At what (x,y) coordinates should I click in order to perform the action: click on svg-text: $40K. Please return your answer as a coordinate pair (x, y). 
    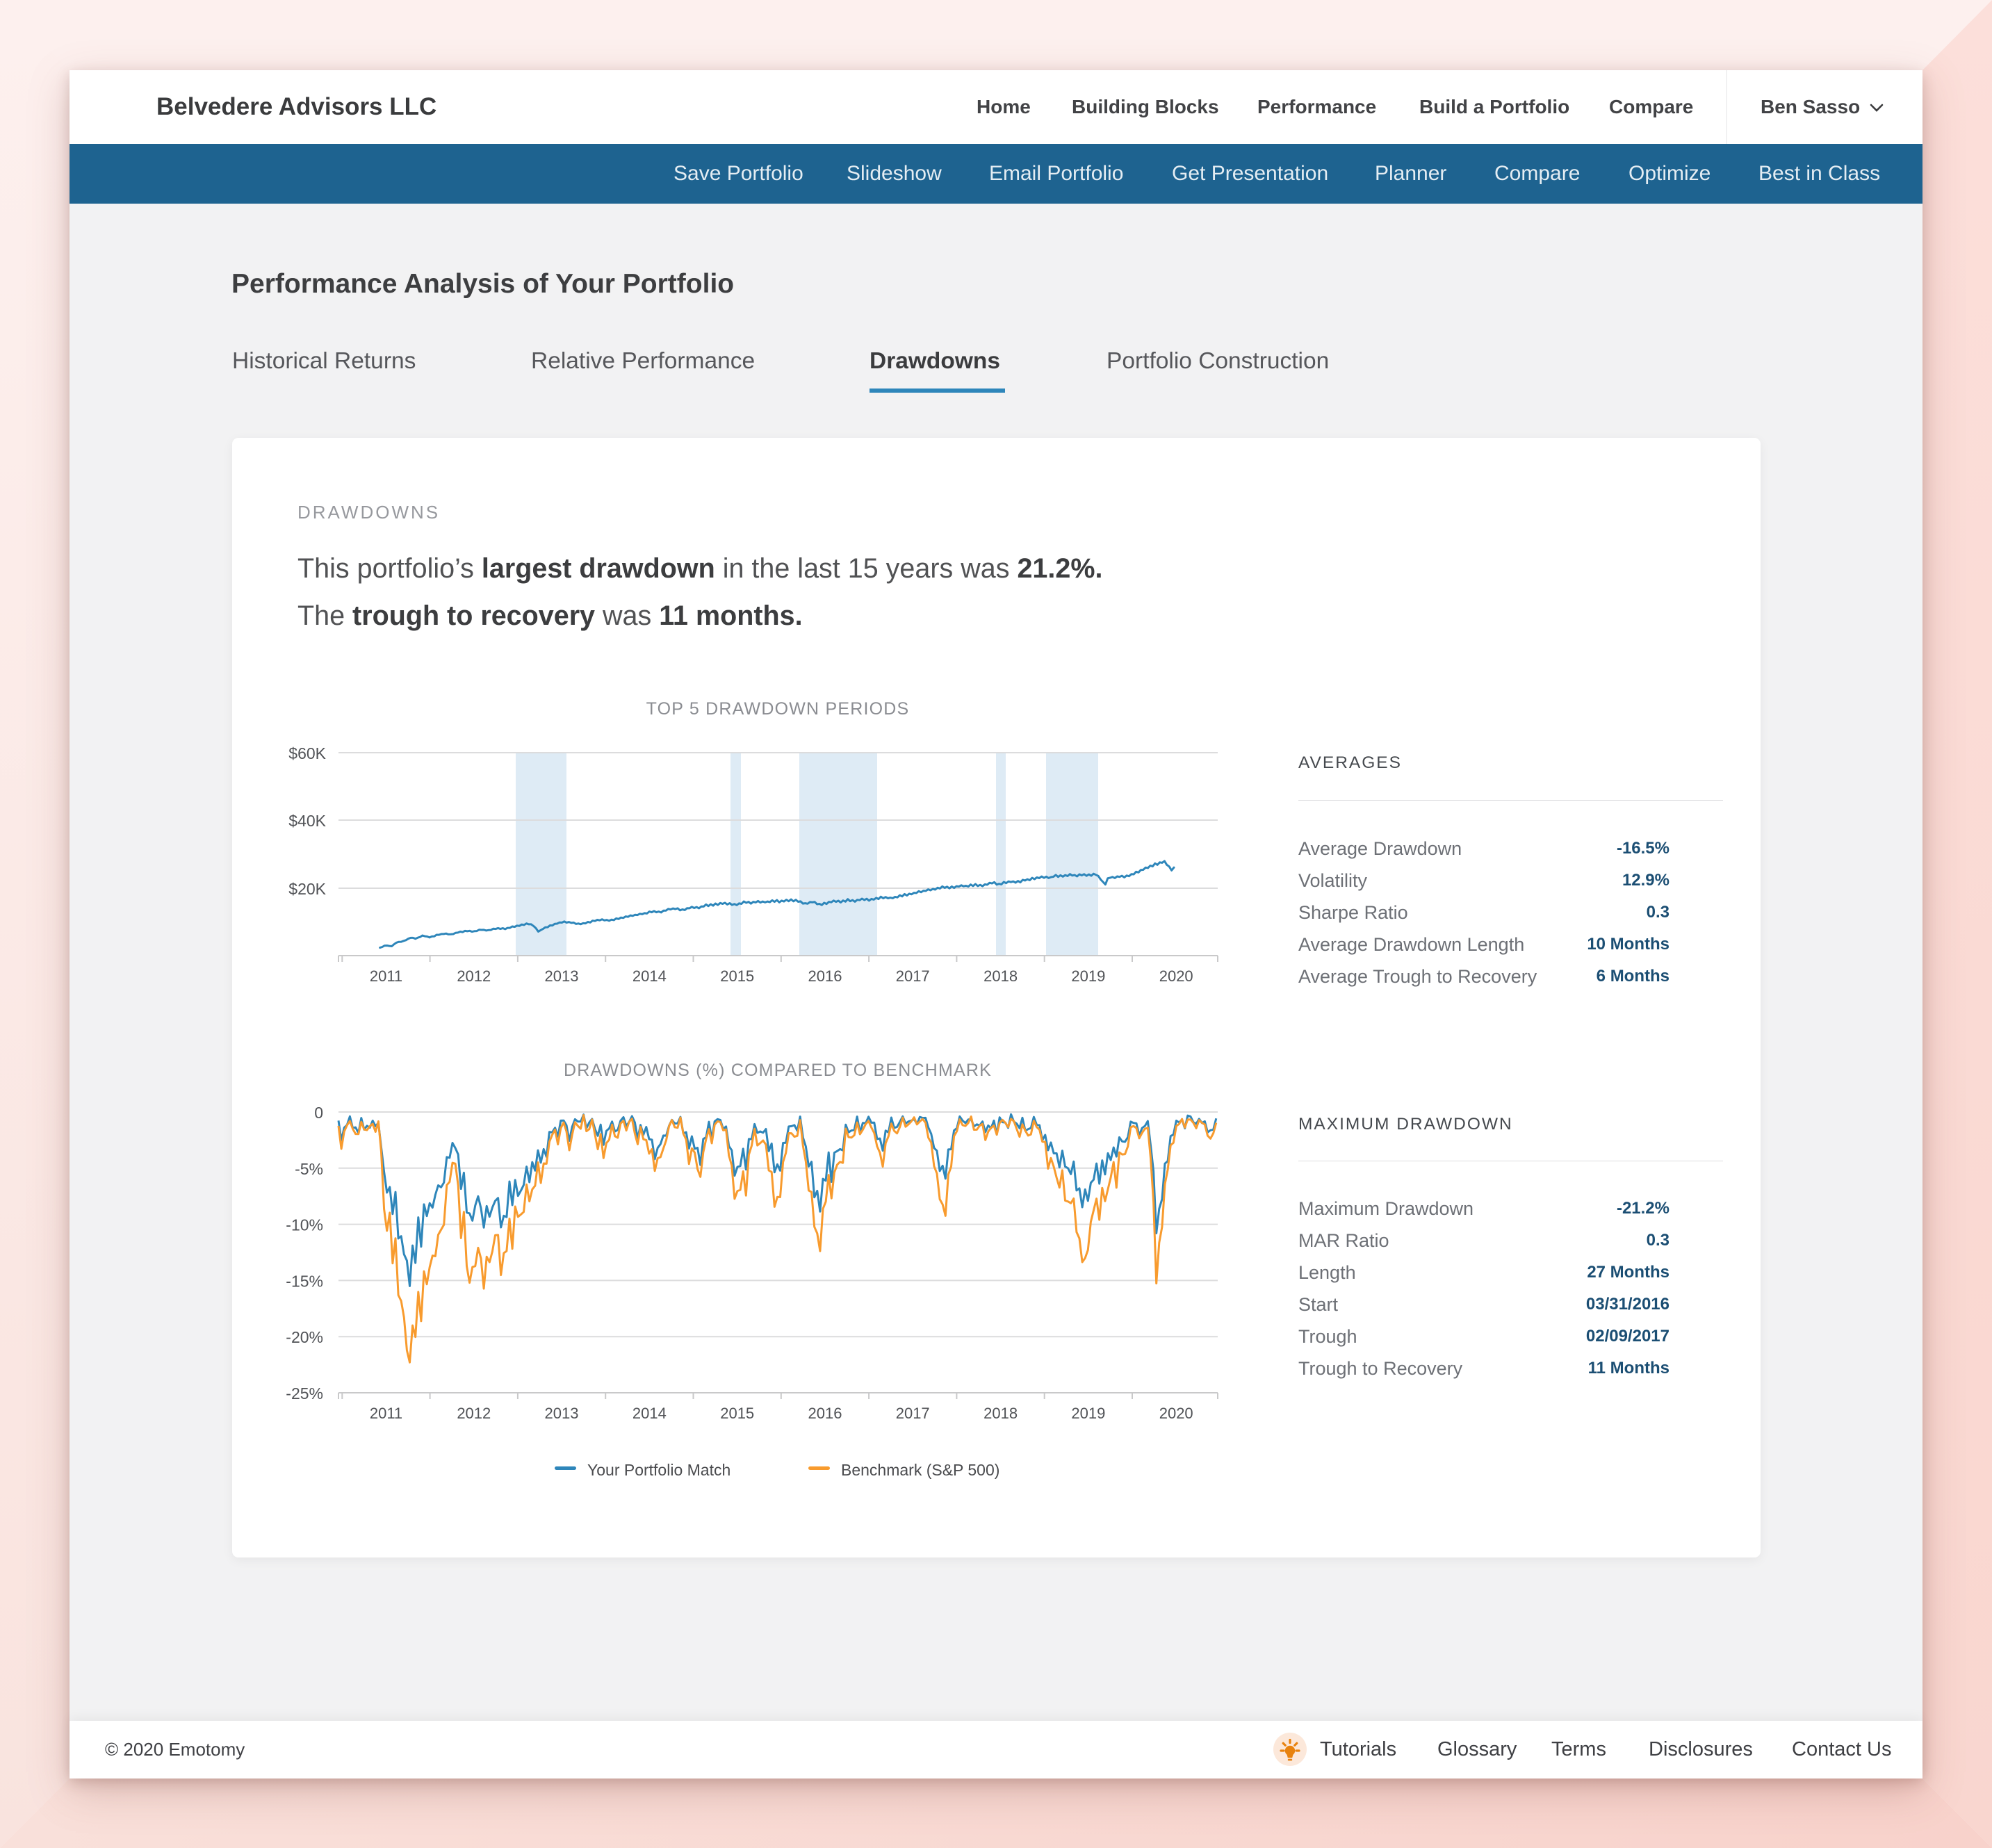
    Looking at the image, I should click on (307, 821).